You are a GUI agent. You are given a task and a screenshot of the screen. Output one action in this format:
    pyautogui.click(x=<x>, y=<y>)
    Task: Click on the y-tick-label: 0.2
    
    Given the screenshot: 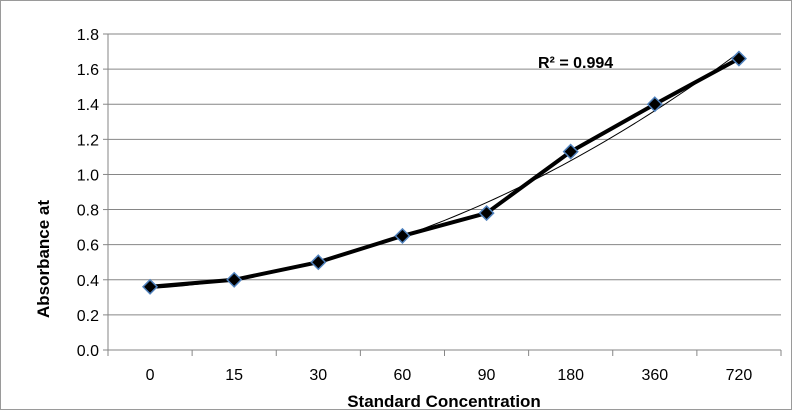 What is the action you would take?
    pyautogui.click(x=88, y=316)
    